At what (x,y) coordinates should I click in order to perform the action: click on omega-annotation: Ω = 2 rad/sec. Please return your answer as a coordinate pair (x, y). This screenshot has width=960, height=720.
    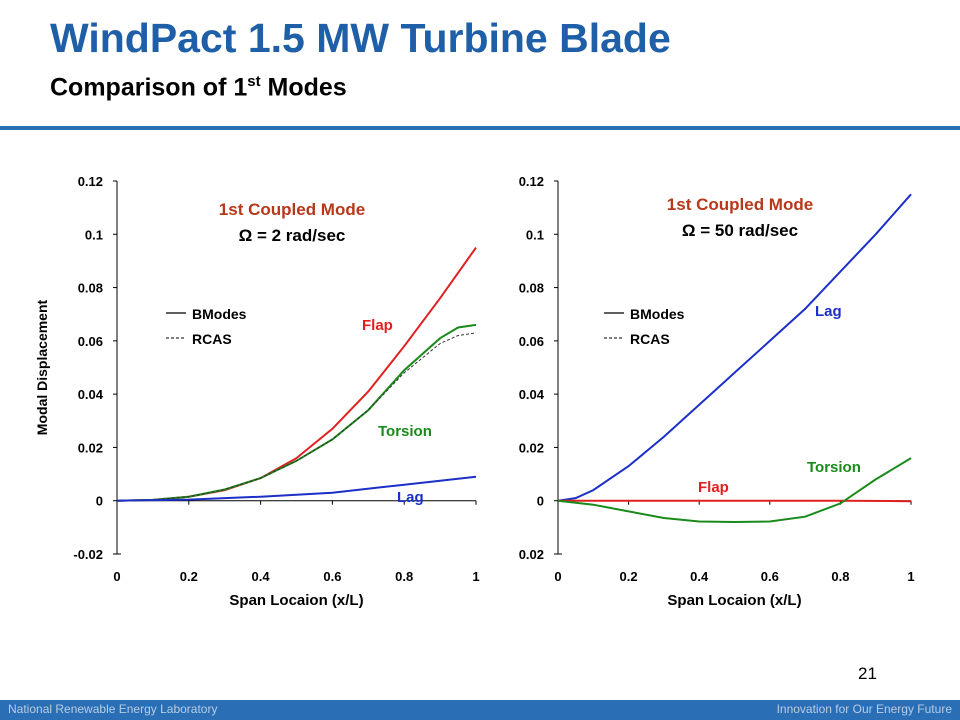
    Looking at the image, I should click on (292, 235).